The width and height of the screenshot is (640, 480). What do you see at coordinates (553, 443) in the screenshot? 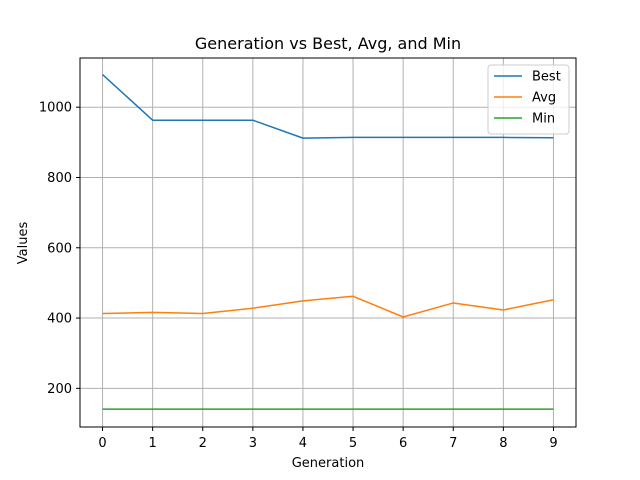
I see `x-tick-label: 9` at bounding box center [553, 443].